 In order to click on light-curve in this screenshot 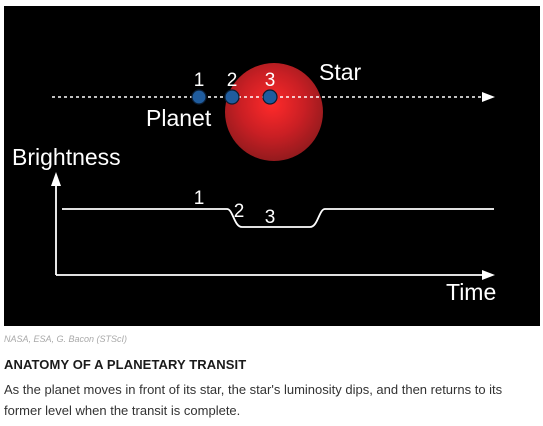, I will do `click(278, 218)`.